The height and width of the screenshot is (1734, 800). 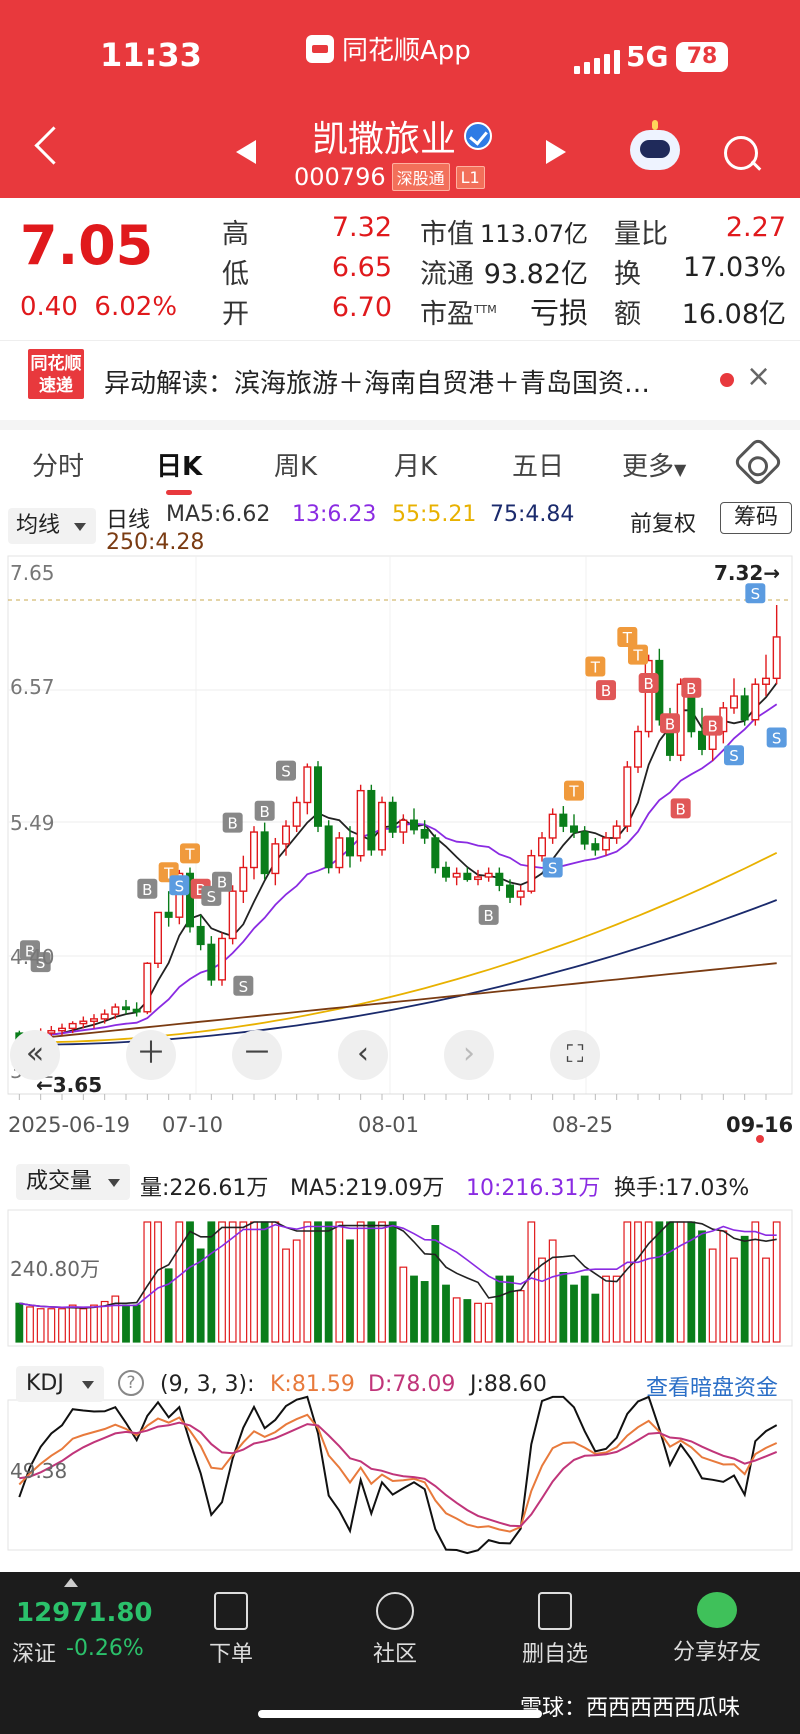 I want to click on collapse-left-button: «, so click(x=35, y=1055).